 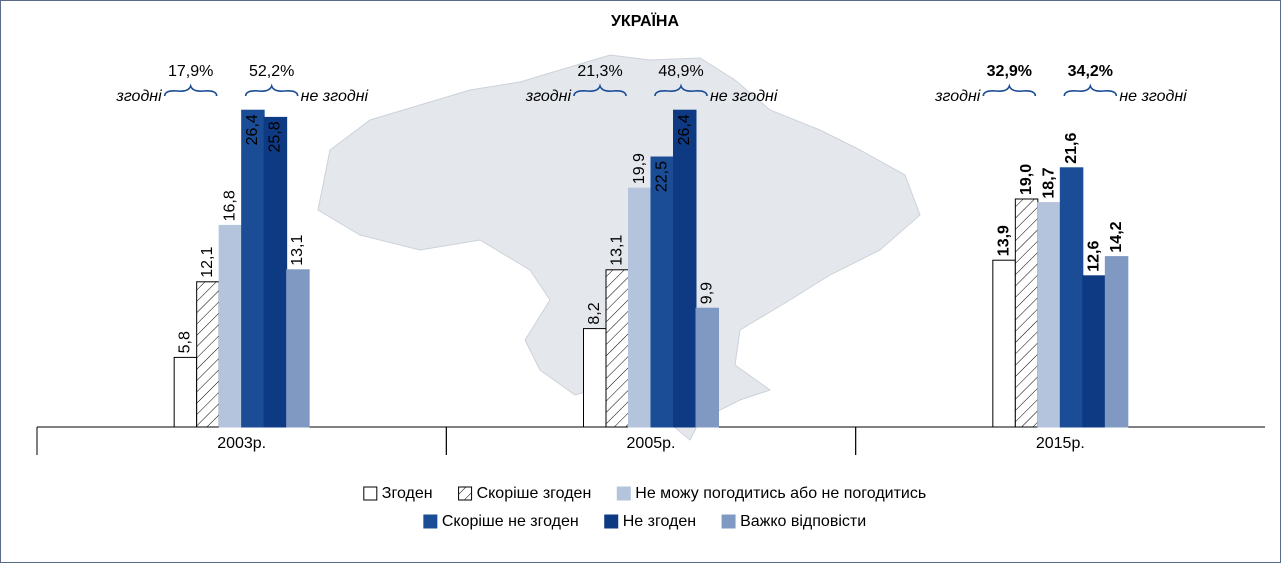 I want to click on value-label: 5,8, so click(x=185, y=342).